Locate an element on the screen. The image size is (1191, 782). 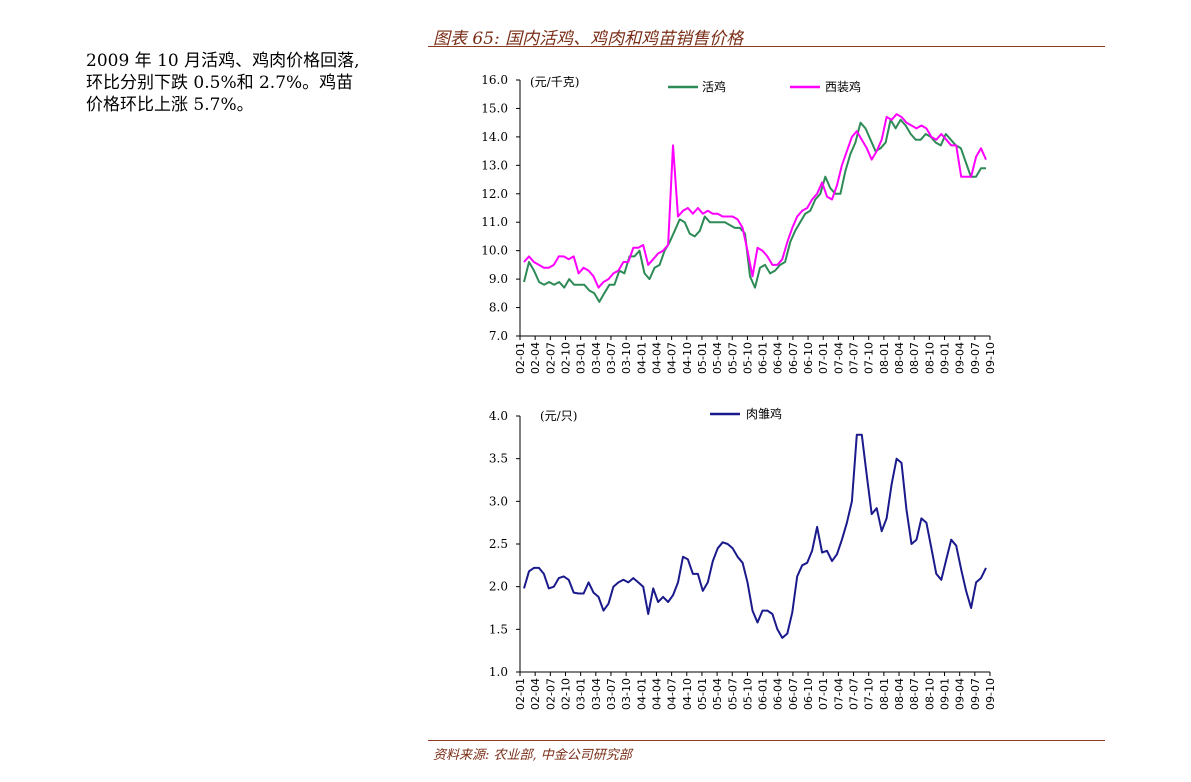
y-tick-label: 12.0 is located at coordinates (494, 194).